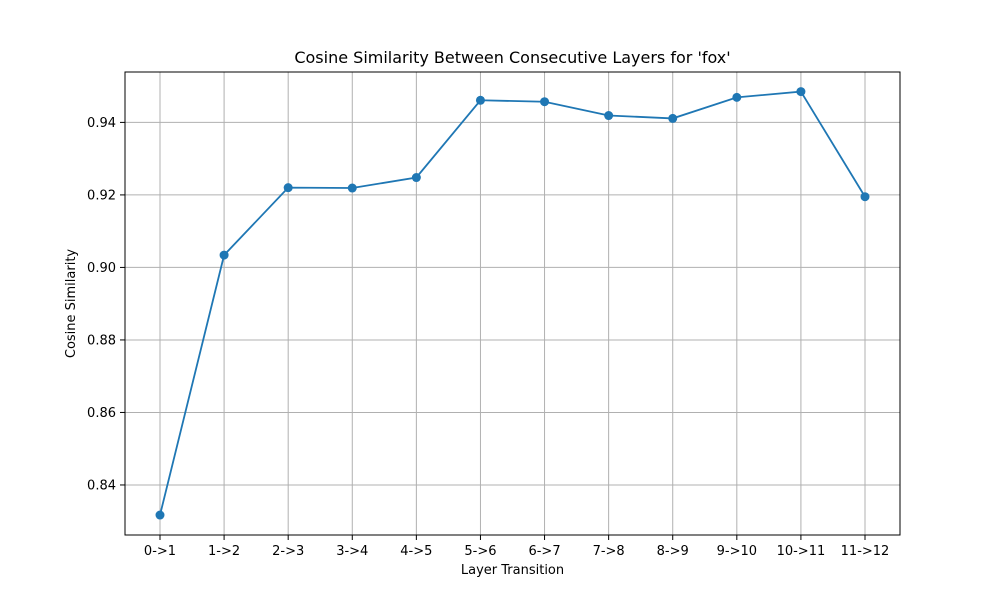 Image resolution: width=1000 pixels, height=604 pixels. I want to click on x-tick-label: 4->5, so click(416, 551).